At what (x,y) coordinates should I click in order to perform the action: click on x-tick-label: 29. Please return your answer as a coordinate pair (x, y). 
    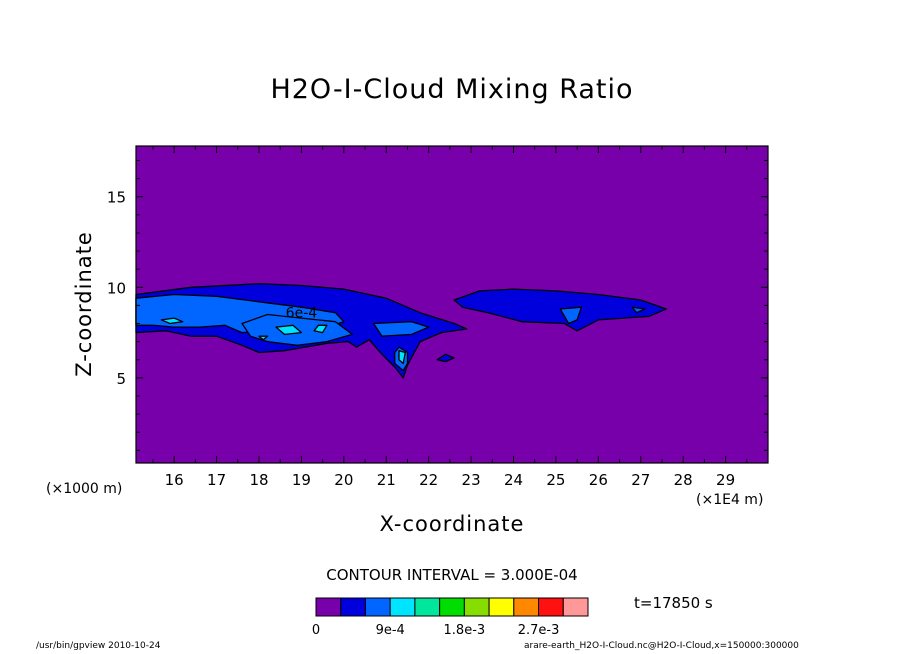
    Looking at the image, I should click on (725, 480).